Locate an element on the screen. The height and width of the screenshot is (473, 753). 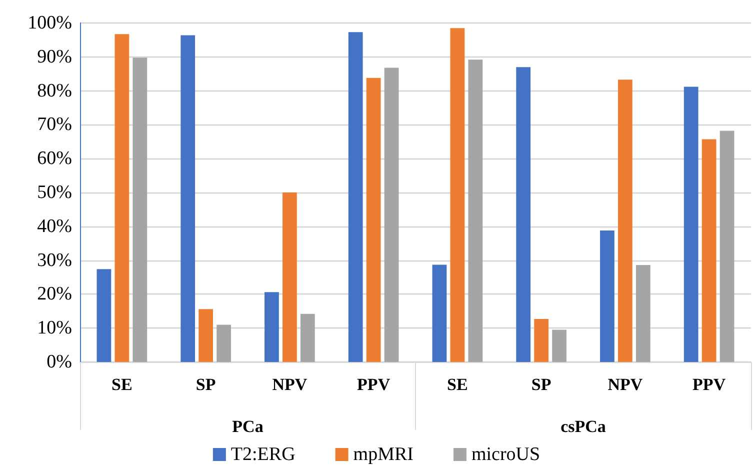
legend-label: microUS is located at coordinates (505, 454).